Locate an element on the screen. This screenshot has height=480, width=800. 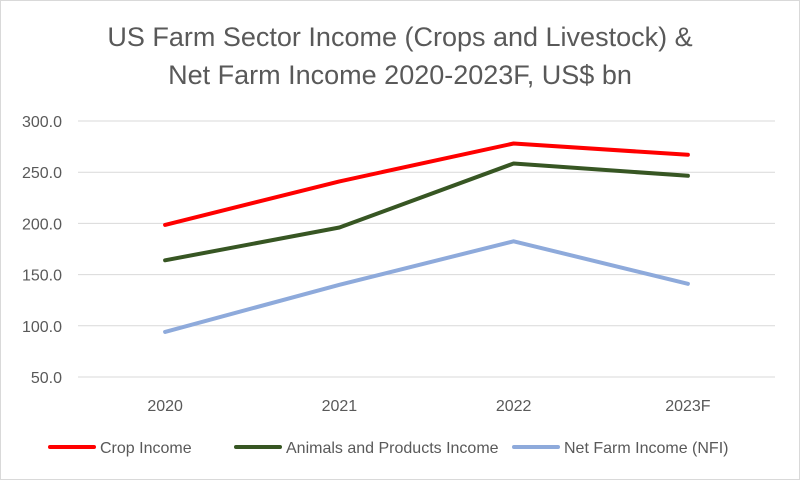
y-tick-label: 150.0 is located at coordinates (42, 276).